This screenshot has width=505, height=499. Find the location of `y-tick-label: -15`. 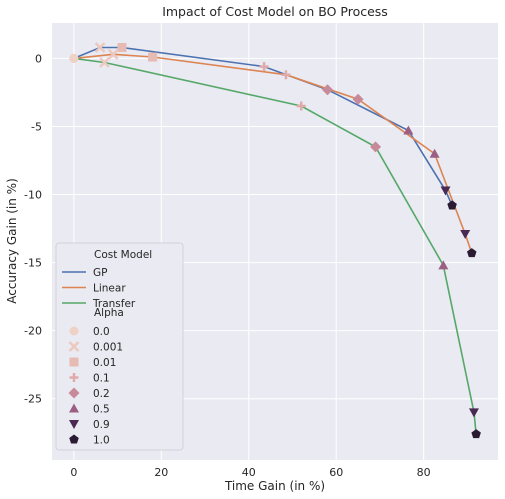

y-tick-label: -15 is located at coordinates (33, 263).